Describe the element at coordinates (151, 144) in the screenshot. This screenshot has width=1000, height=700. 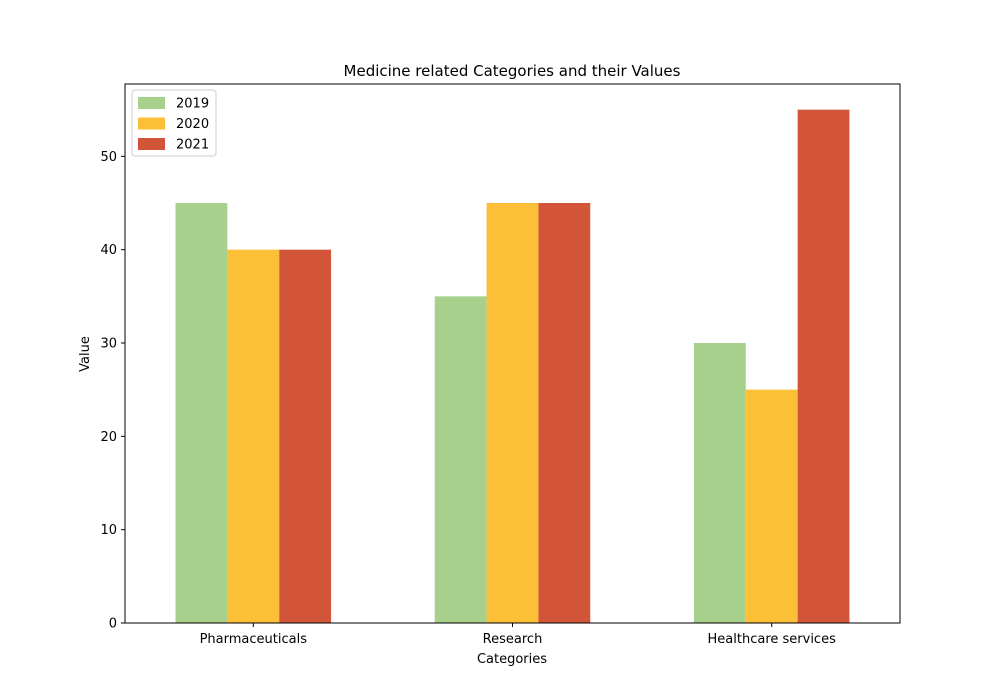
I see `legend-swatch-2021` at that location.